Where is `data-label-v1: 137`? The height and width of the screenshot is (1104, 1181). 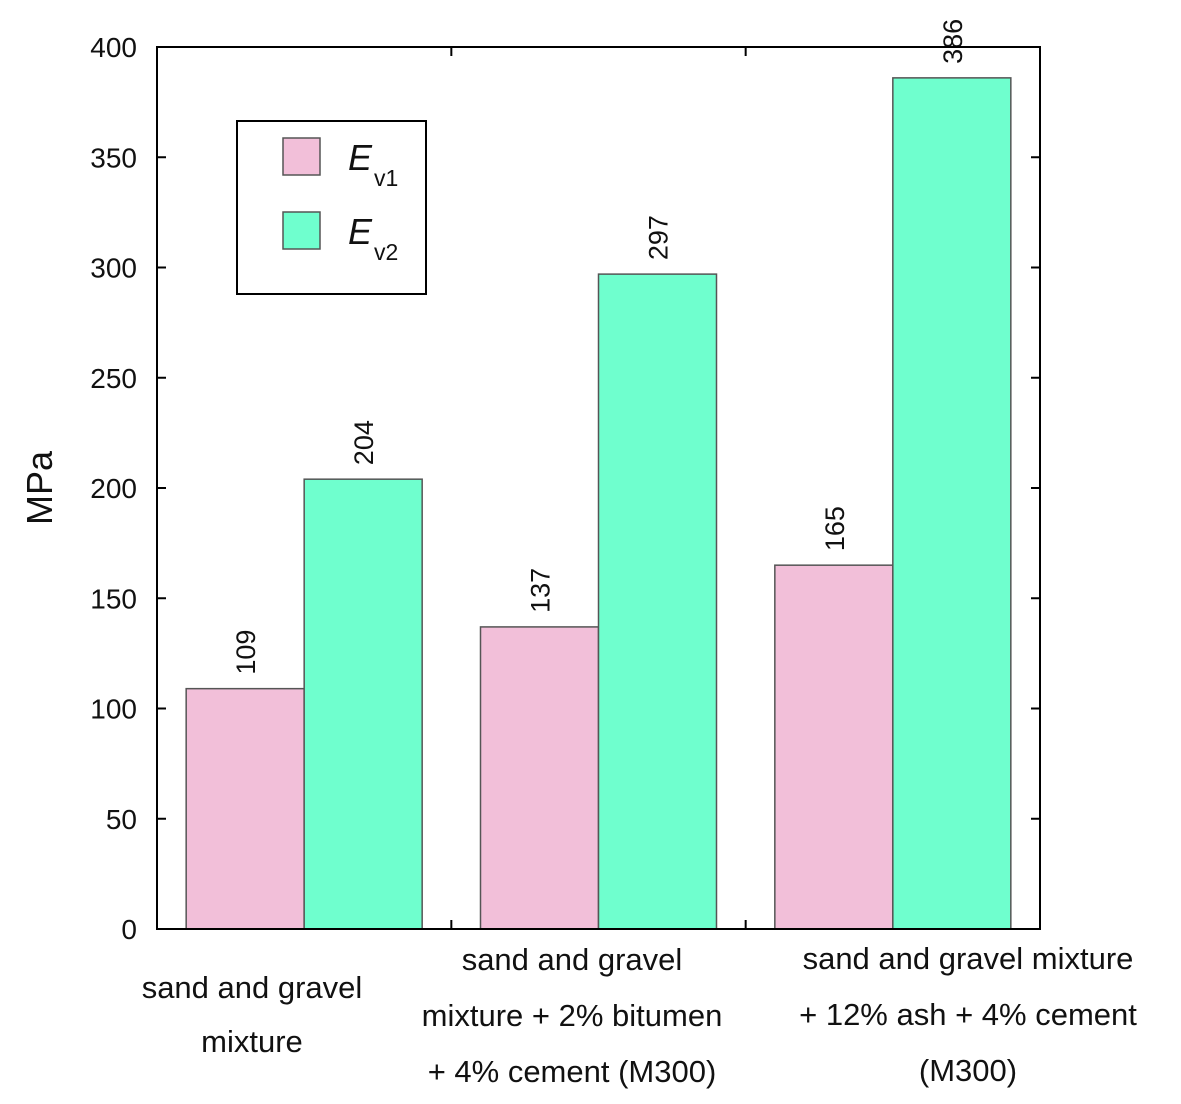 data-label-v1: 137 is located at coordinates (541, 590).